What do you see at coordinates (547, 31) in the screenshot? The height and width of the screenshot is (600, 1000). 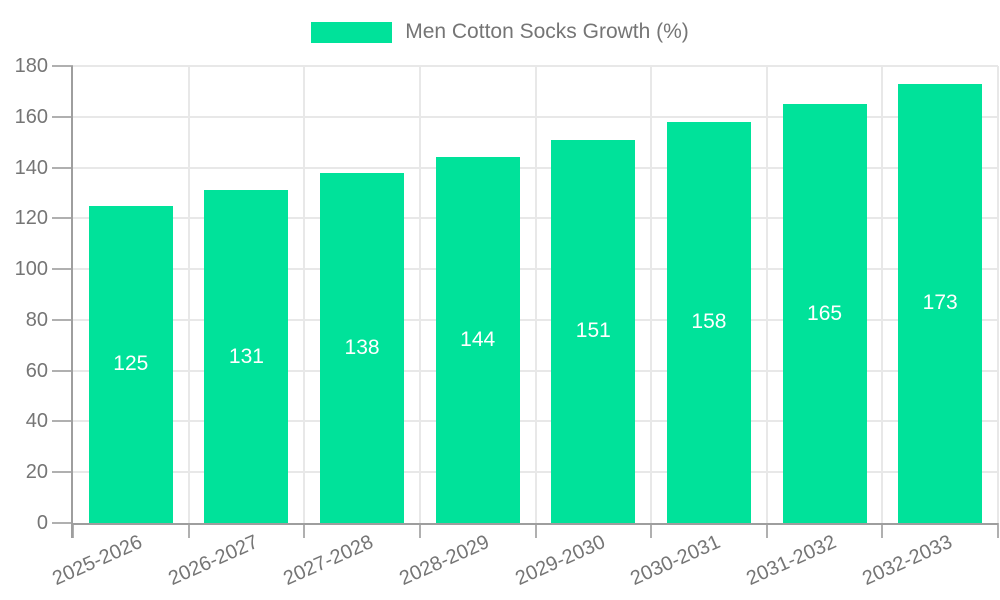 I see `legend-label: Men Cotton Socks Growth (%)` at bounding box center [547, 31].